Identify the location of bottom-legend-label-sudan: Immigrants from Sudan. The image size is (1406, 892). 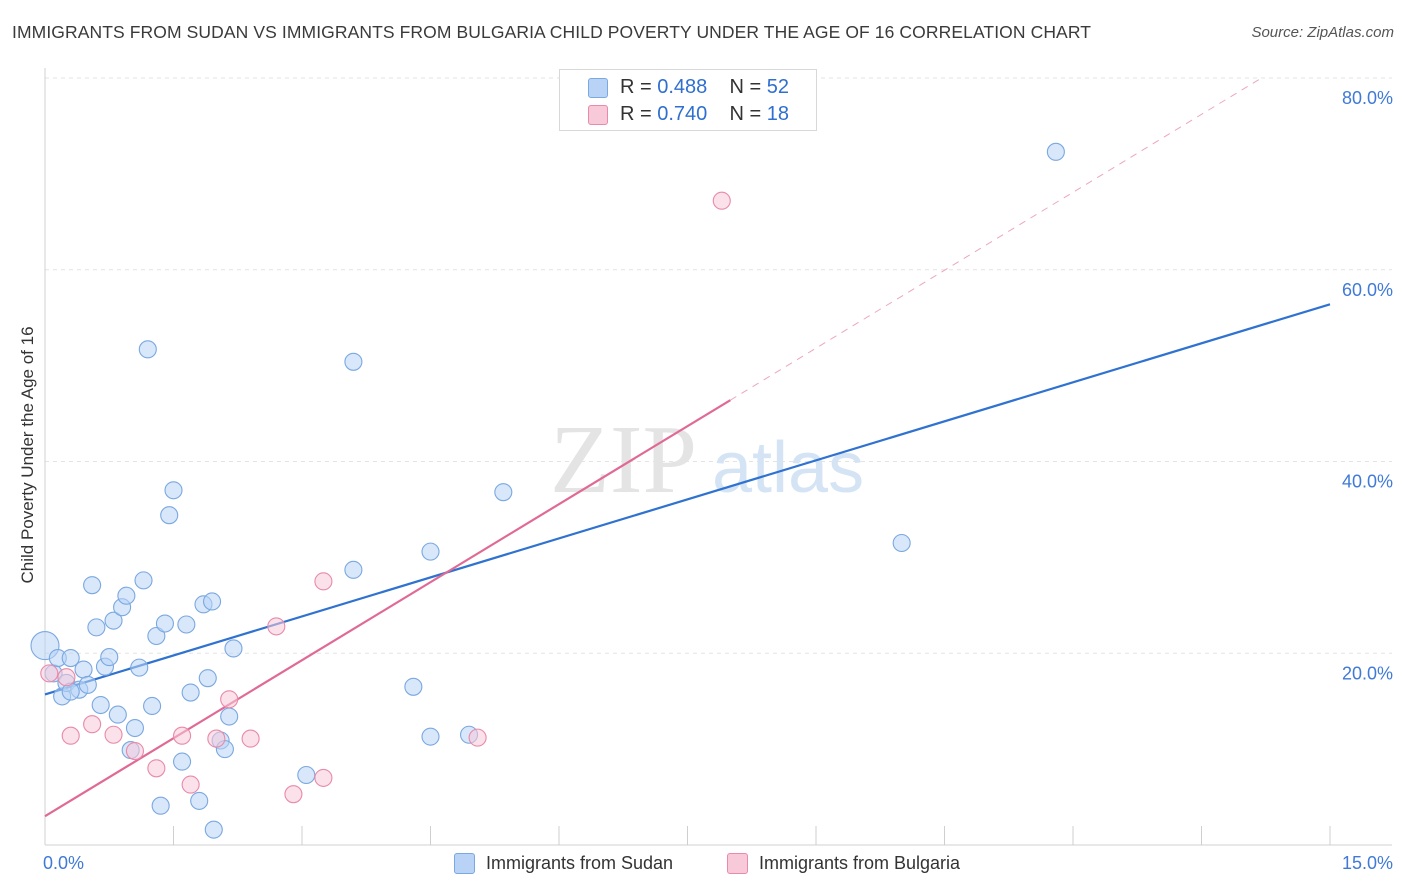
(580, 863).